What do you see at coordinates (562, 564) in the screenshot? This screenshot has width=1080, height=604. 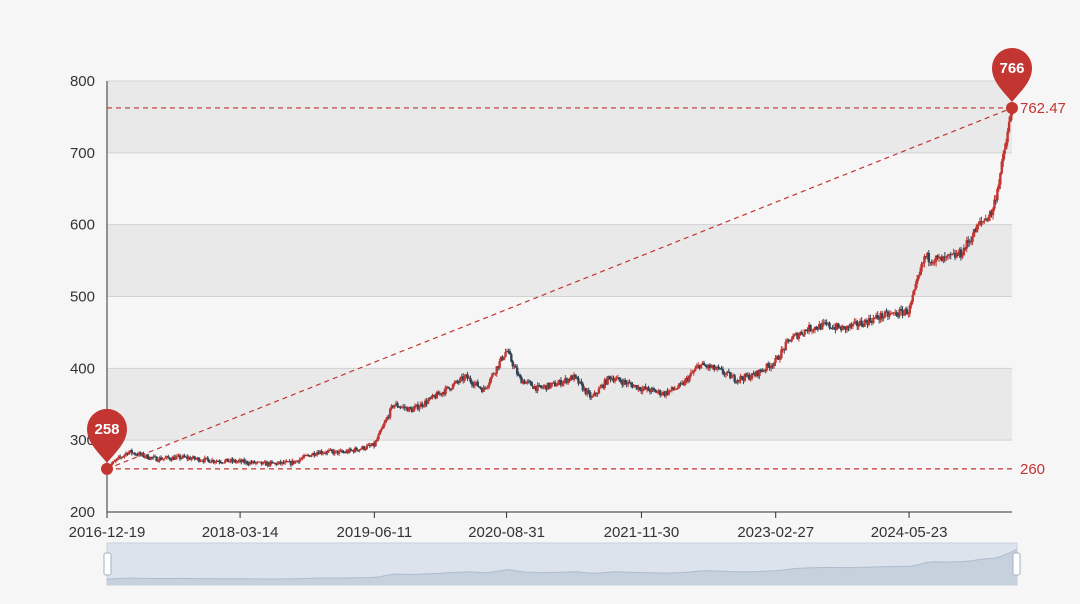 I see `data-zoom-slider` at bounding box center [562, 564].